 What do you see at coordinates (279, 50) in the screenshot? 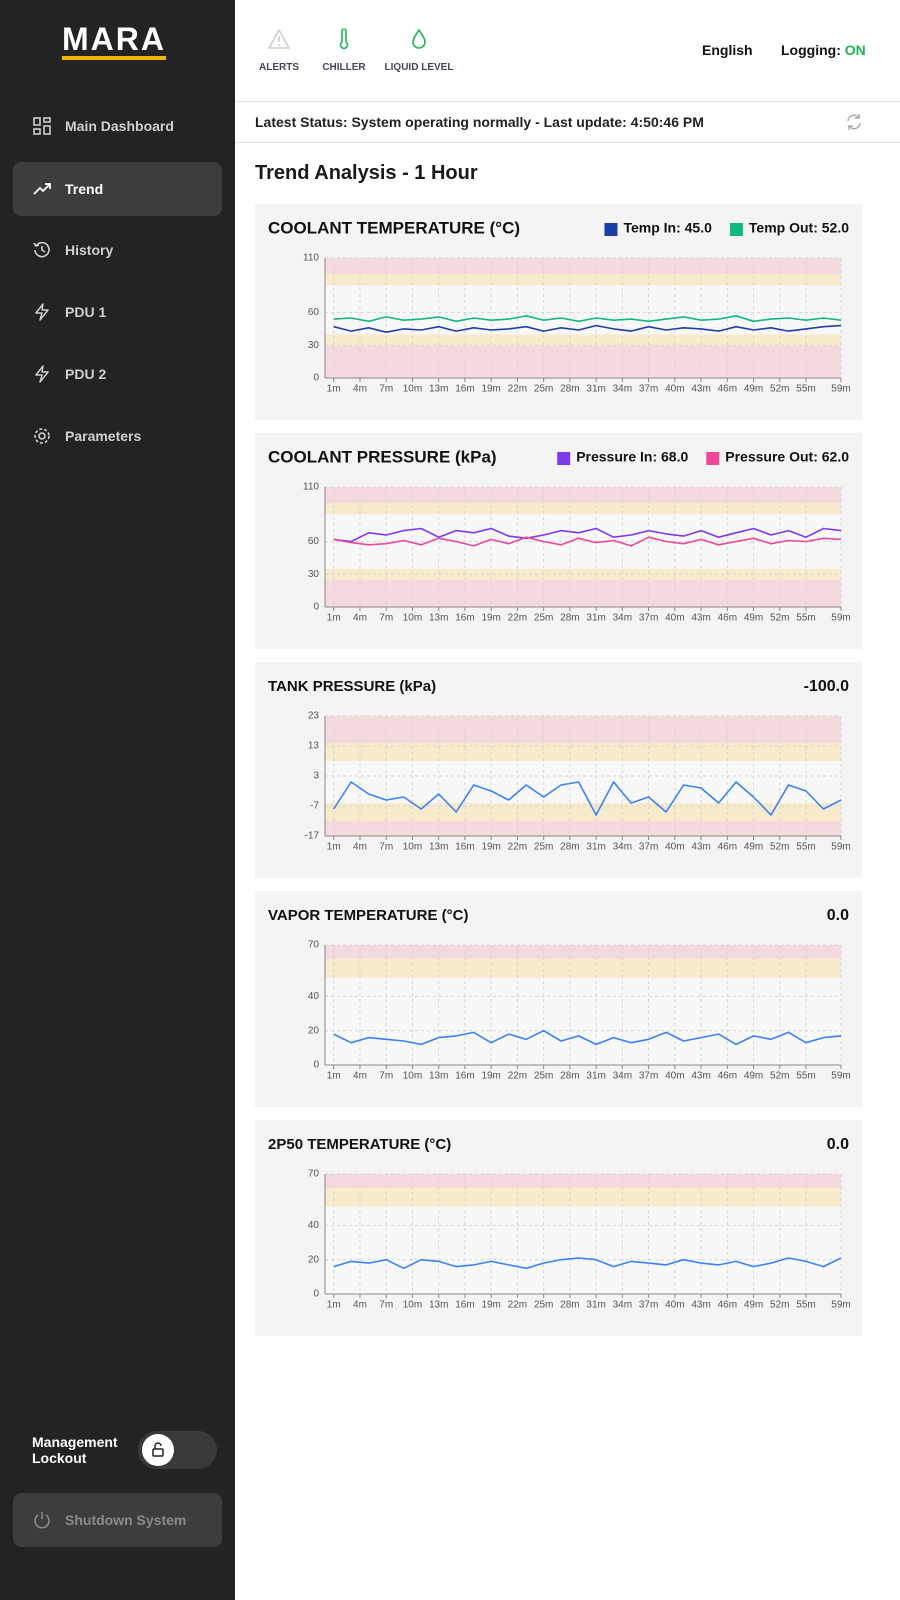
I see `alerts-button: ALERTS` at bounding box center [279, 50].